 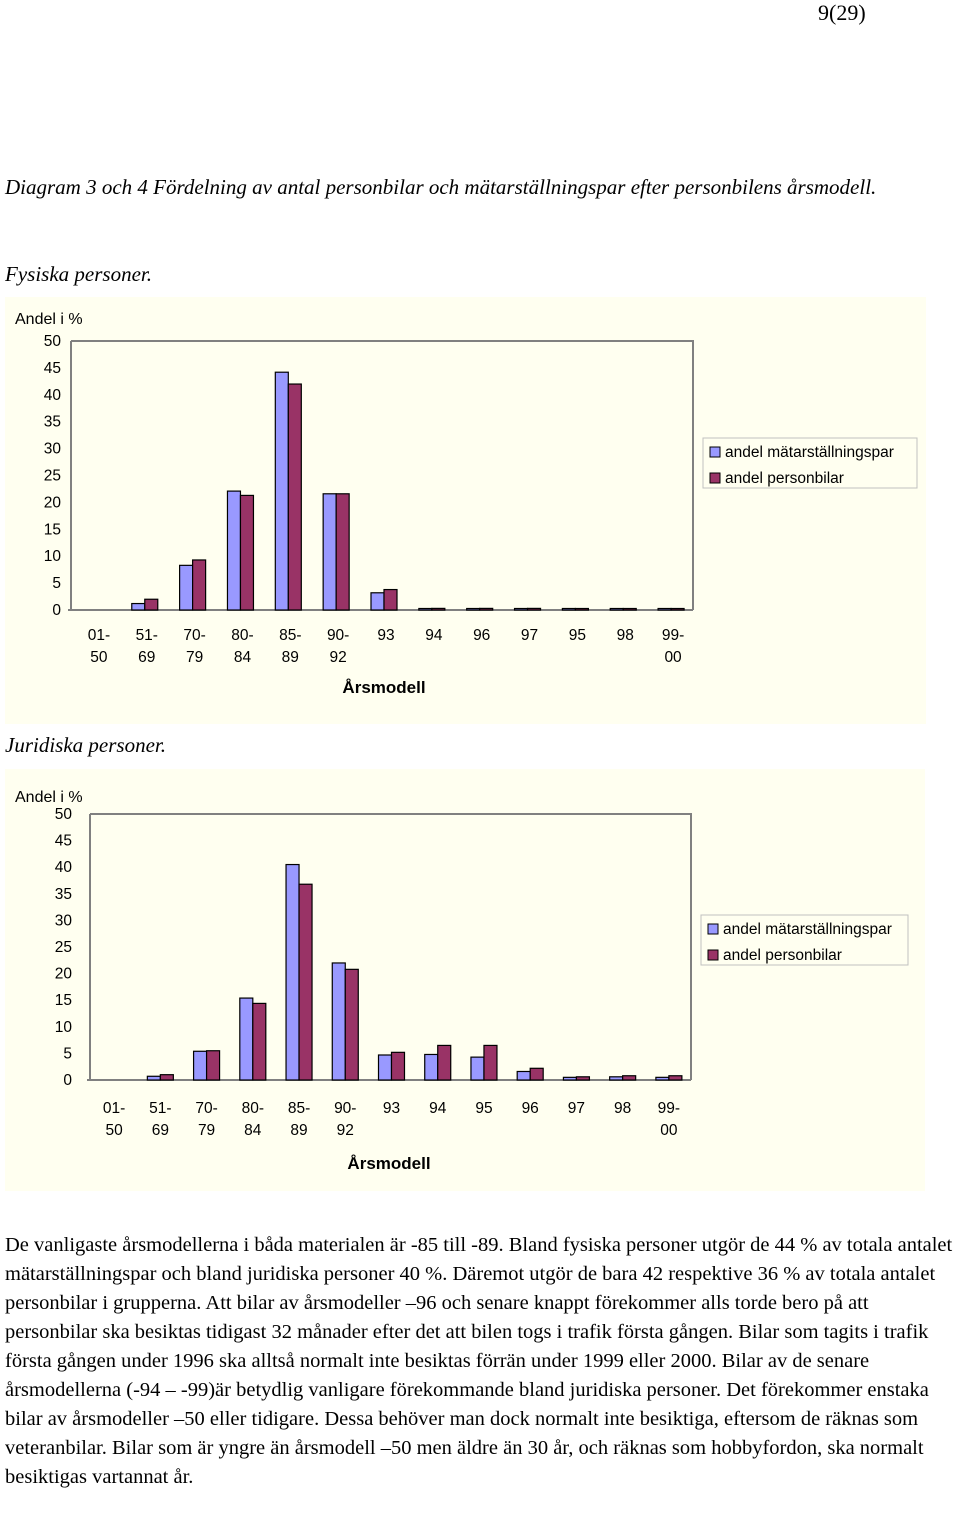 I want to click on y-tick-label: 40, so click(x=53, y=395).